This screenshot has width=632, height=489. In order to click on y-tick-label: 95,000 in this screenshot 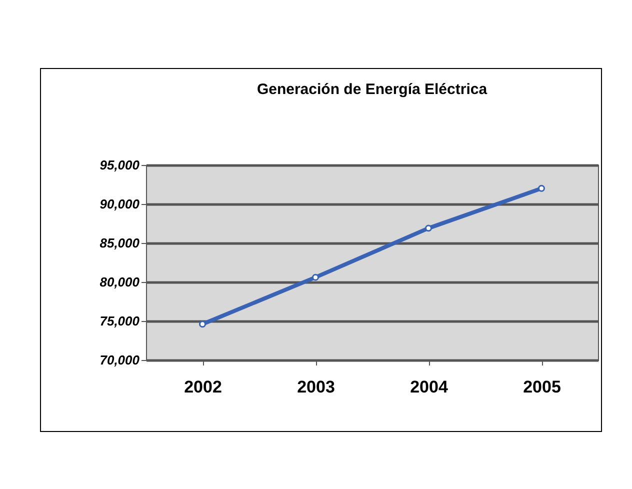, I will do `click(120, 165)`.